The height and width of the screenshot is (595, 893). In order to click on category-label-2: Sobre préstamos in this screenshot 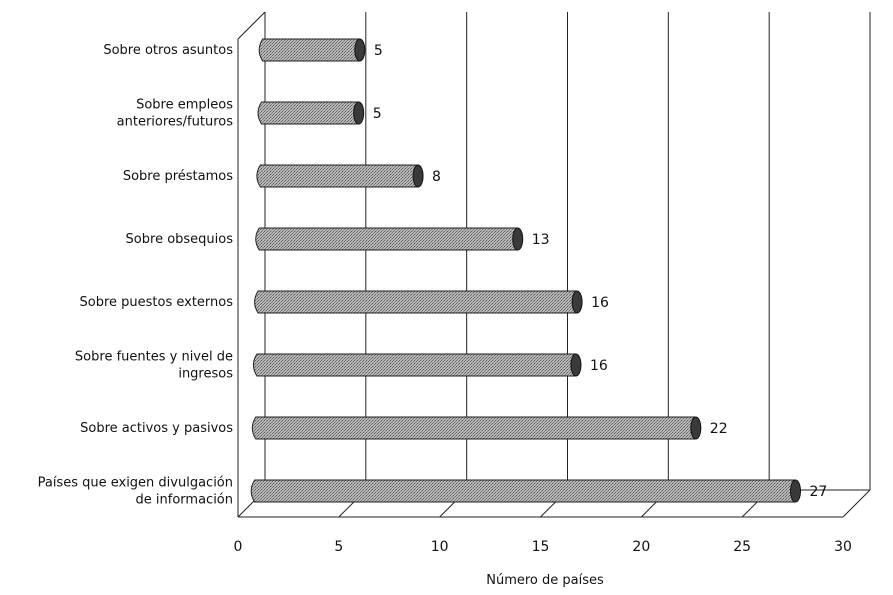, I will do `click(178, 176)`.